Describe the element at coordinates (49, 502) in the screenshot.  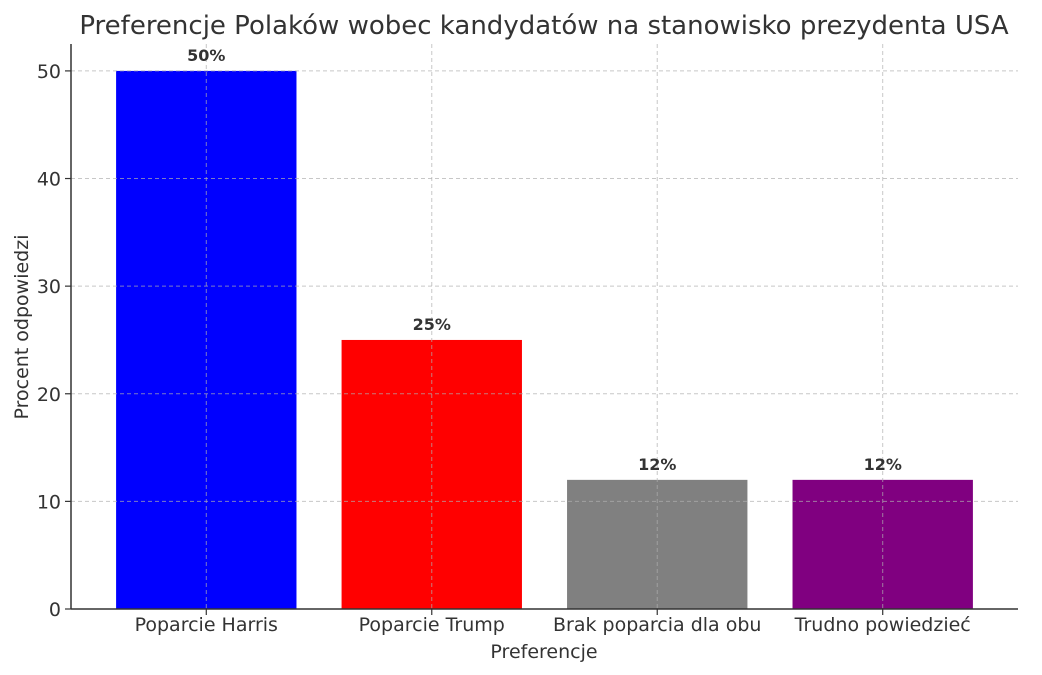
I see `y-tick-label: 10` at that location.